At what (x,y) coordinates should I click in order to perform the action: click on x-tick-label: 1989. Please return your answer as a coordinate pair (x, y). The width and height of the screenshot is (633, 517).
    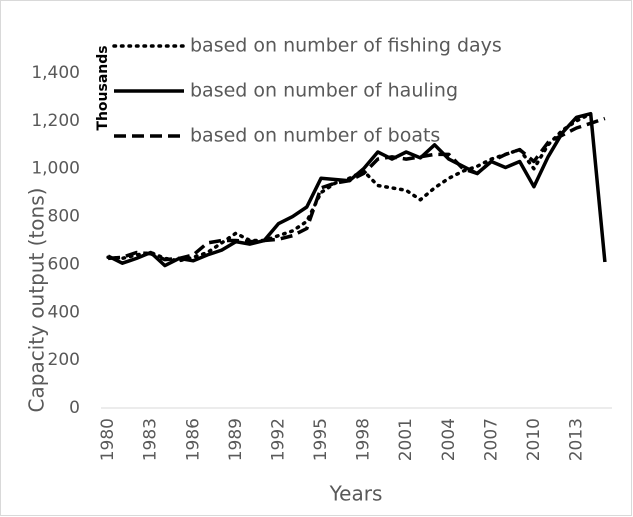
    Looking at the image, I should click on (236, 439).